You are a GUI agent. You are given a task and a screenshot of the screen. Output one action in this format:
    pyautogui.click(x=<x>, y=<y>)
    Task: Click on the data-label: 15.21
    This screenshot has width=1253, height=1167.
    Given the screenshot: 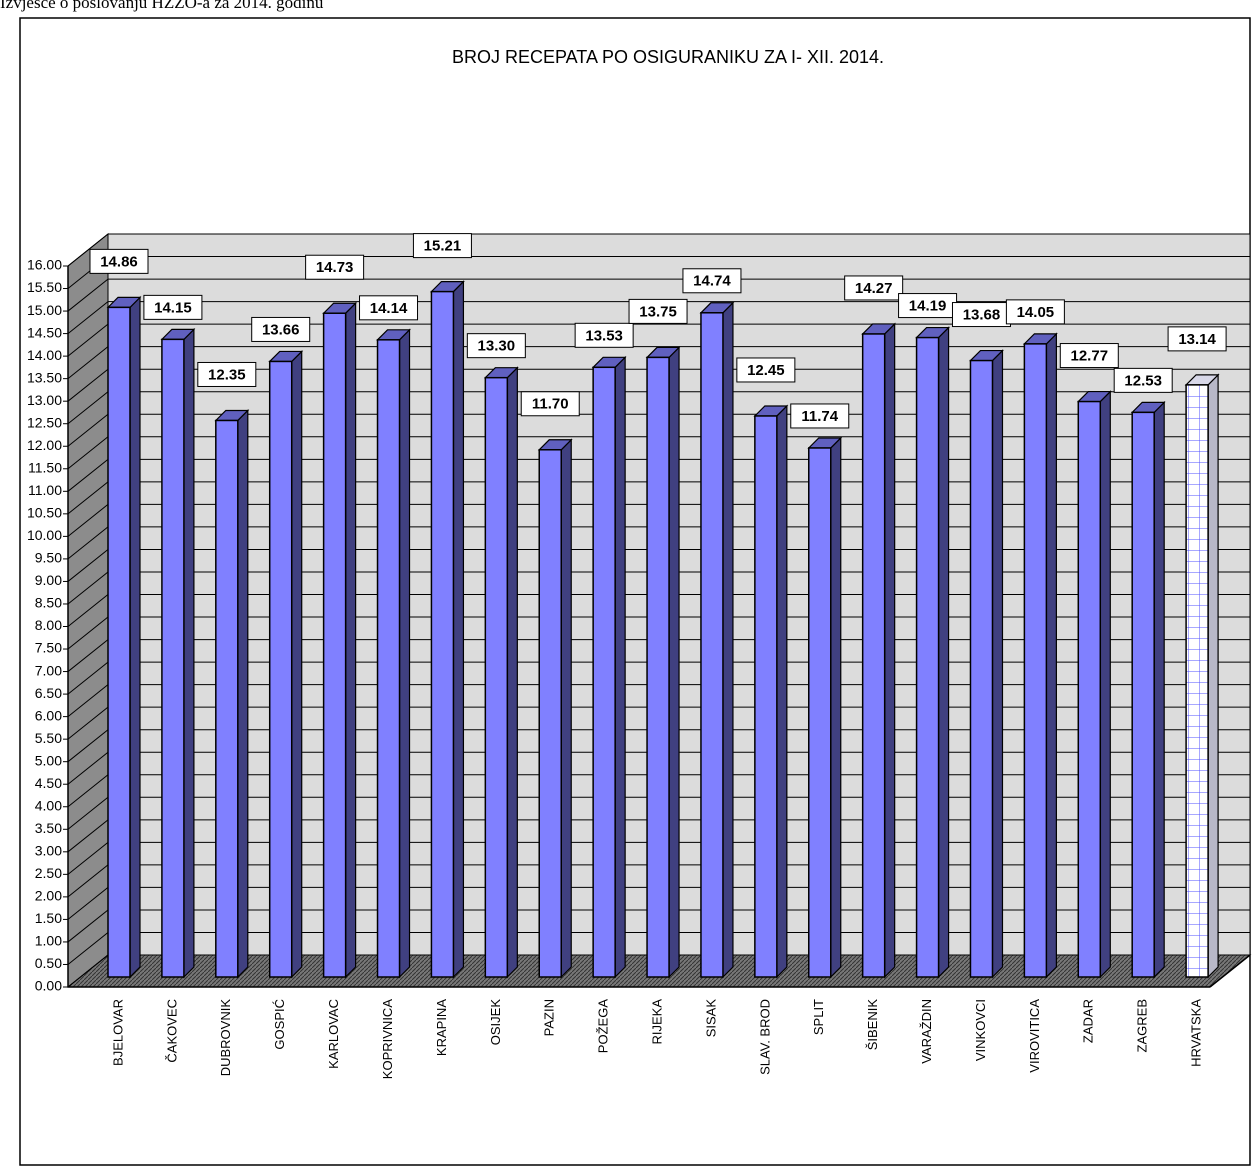 What is the action you would take?
    pyautogui.click(x=442, y=246)
    